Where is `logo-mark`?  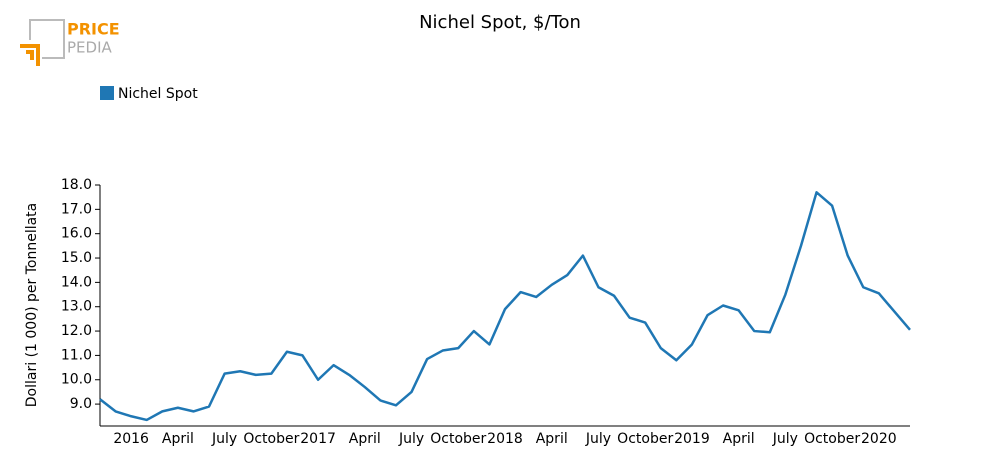
logo-mark is located at coordinates (30, 55).